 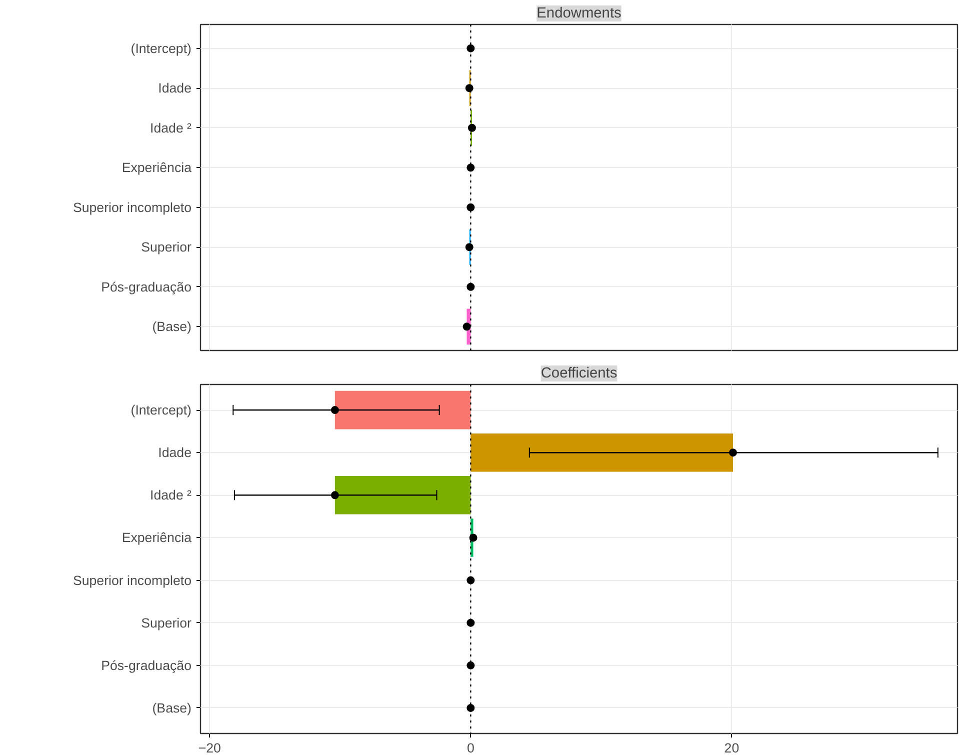 What do you see at coordinates (579, 374) in the screenshot?
I see `chart-title: Coefficients` at bounding box center [579, 374].